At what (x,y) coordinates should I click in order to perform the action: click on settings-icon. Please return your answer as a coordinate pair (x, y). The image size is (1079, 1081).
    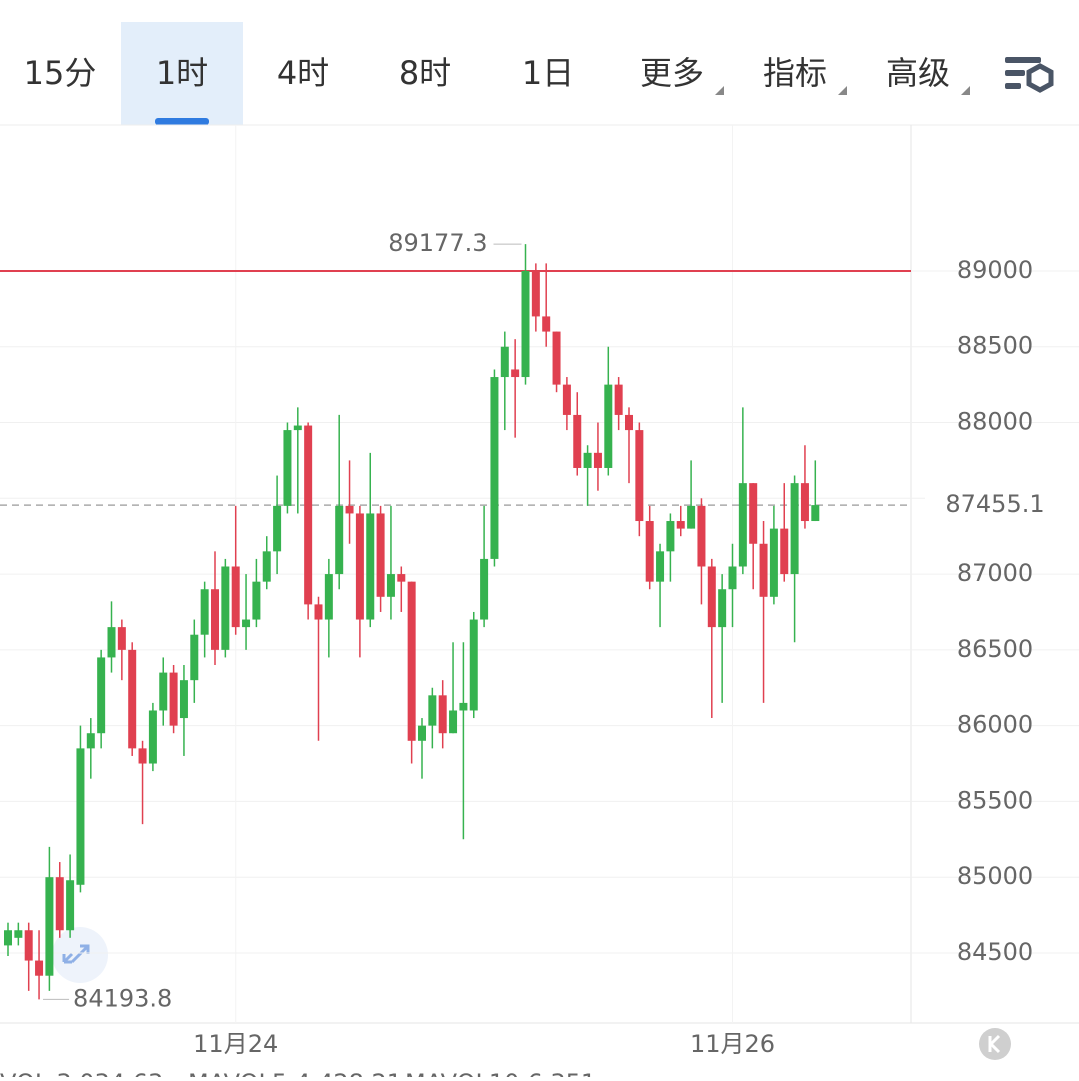
    Looking at the image, I should click on (1029, 75).